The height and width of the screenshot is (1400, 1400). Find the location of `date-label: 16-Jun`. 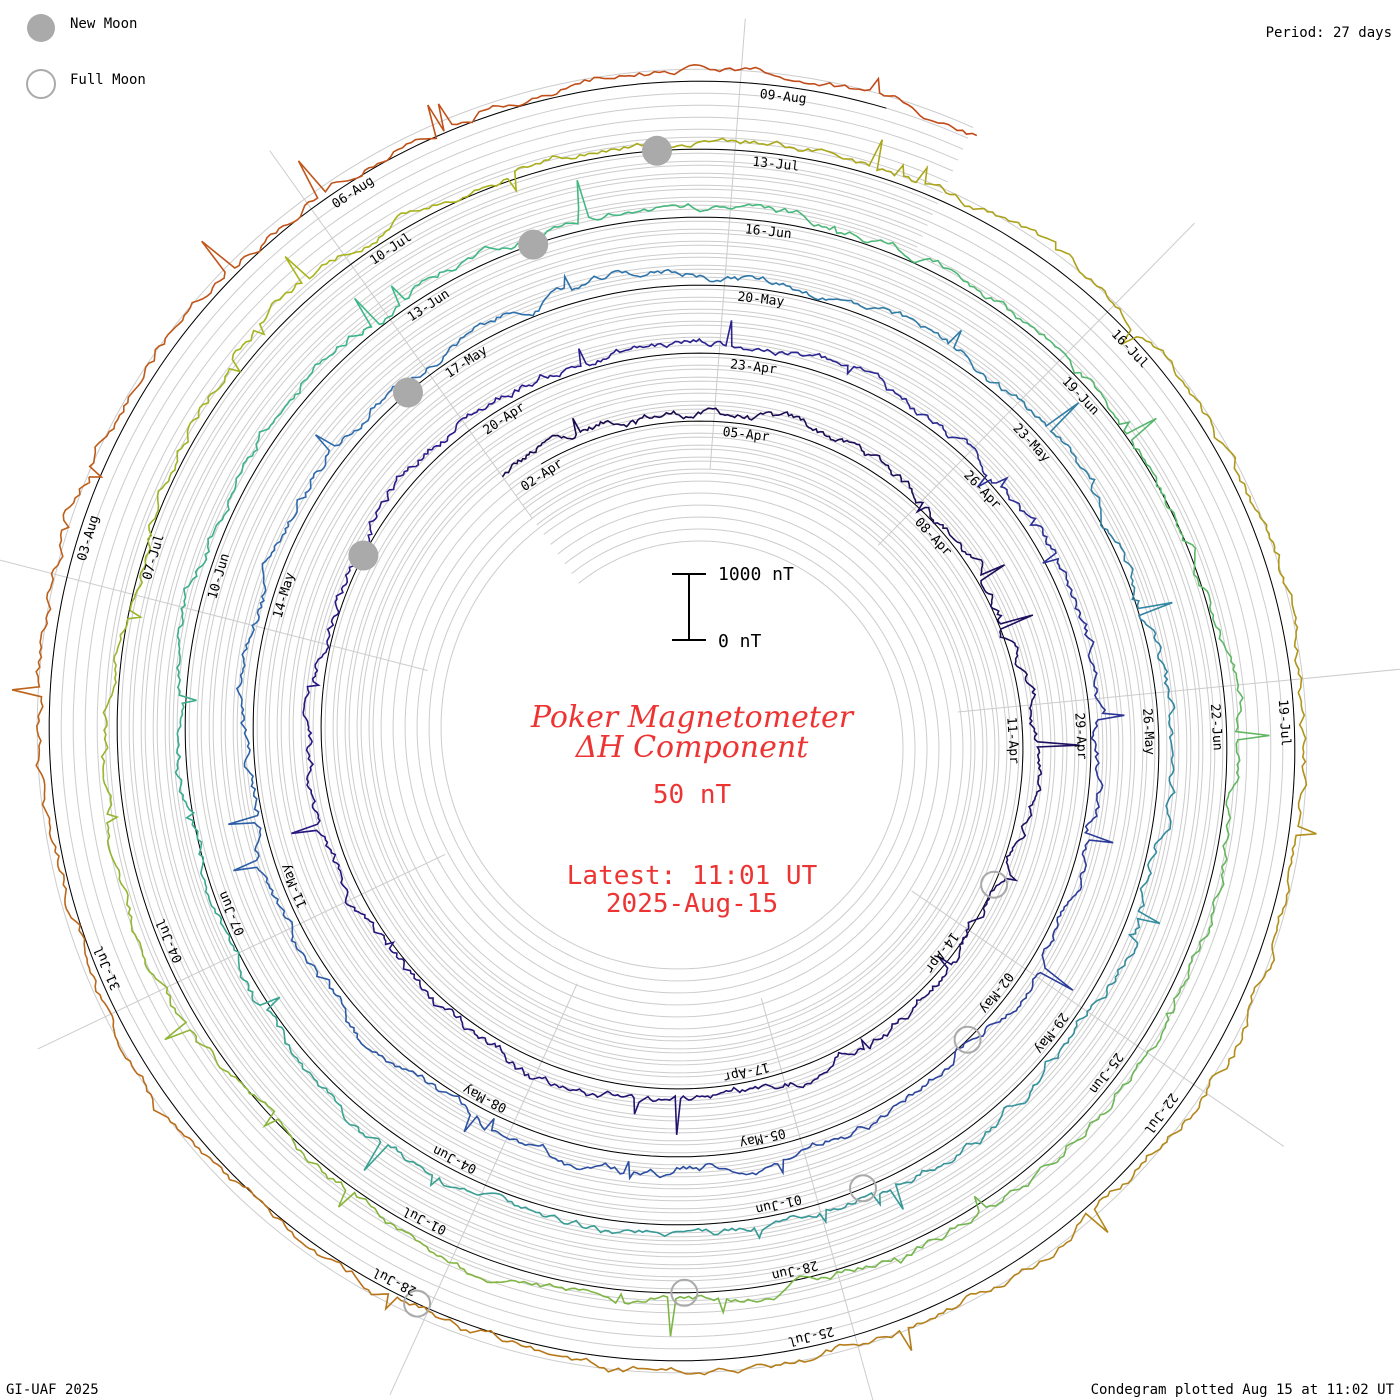

date-label: 16-Jun is located at coordinates (768, 232).